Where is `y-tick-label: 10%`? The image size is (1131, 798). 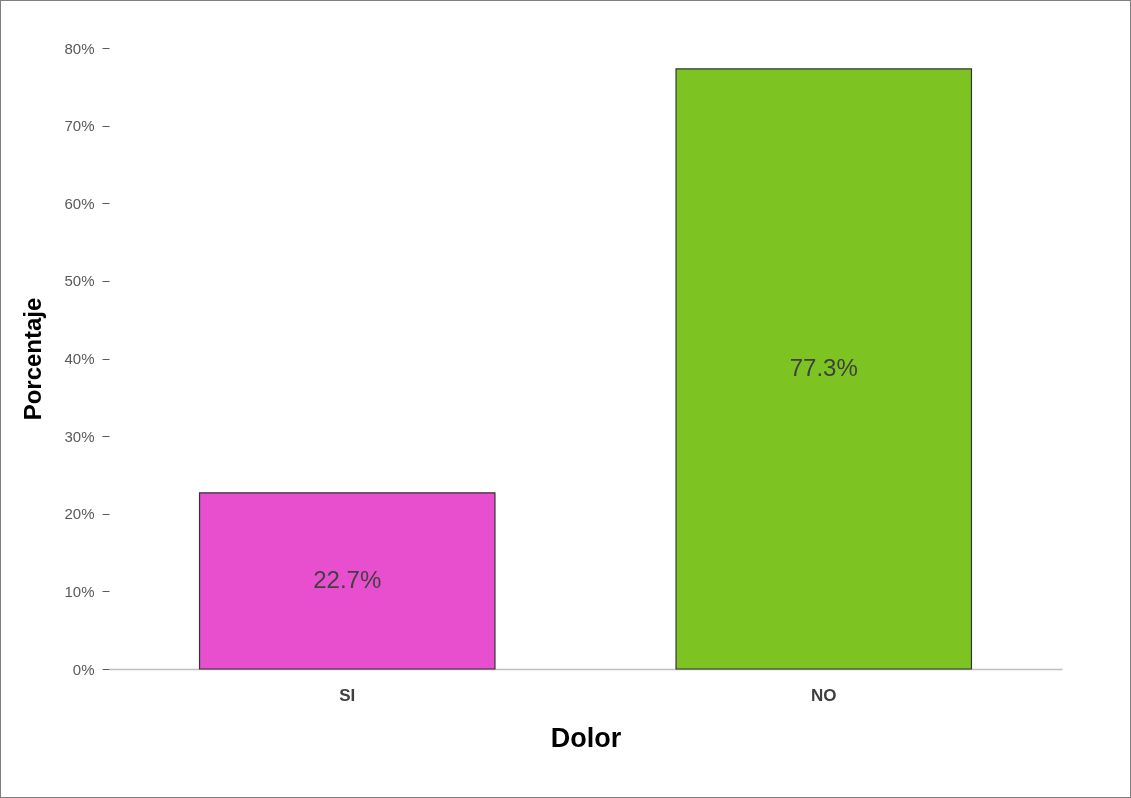
y-tick-label: 10% is located at coordinates (79, 591).